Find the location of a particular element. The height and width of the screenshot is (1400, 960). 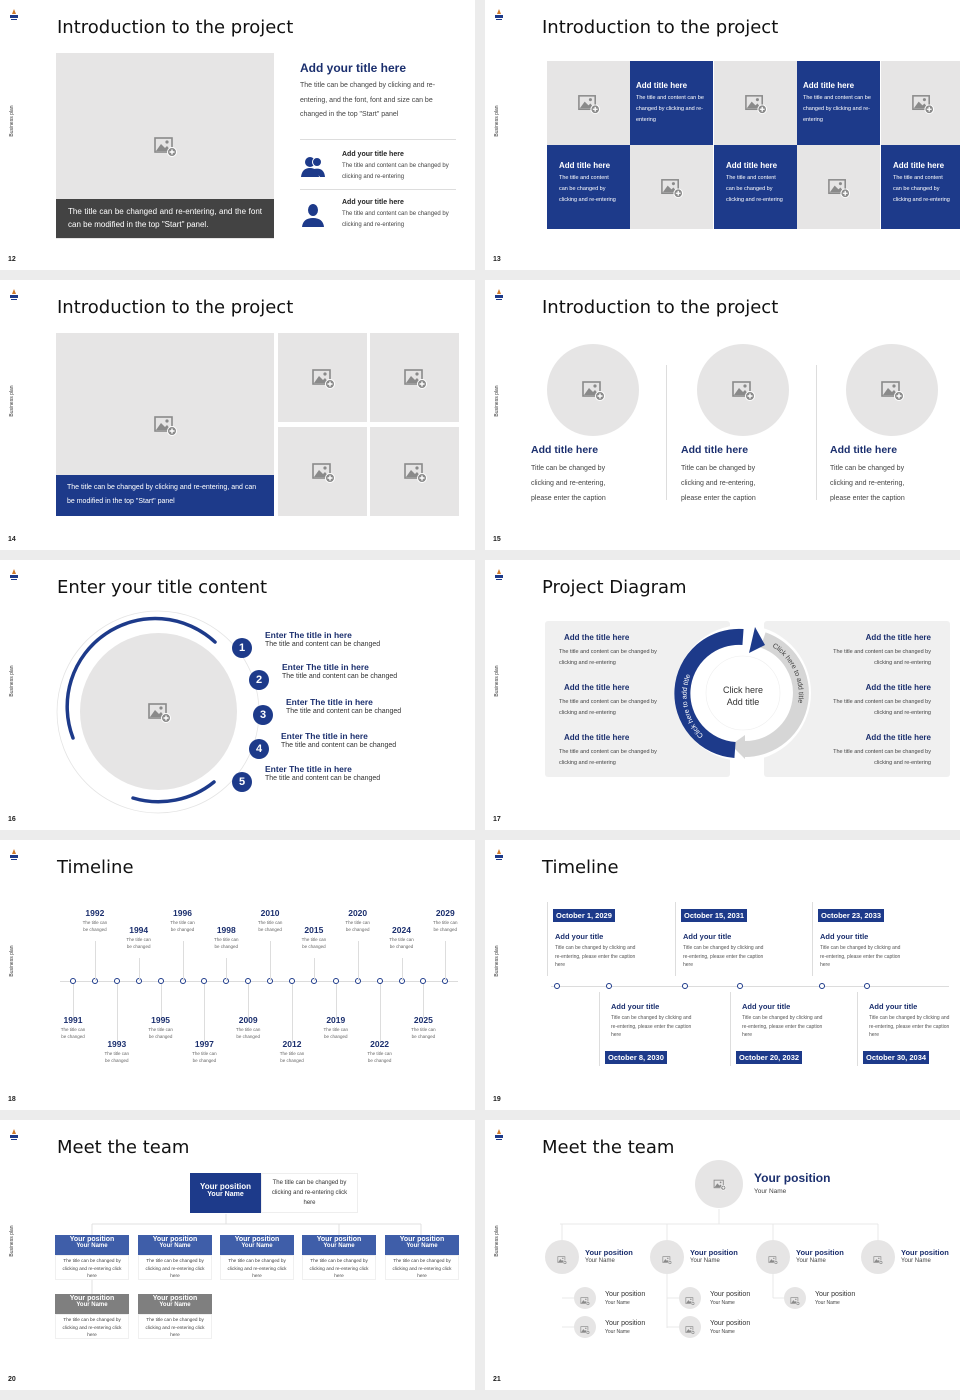

page-number: 14 is located at coordinates (12, 539).